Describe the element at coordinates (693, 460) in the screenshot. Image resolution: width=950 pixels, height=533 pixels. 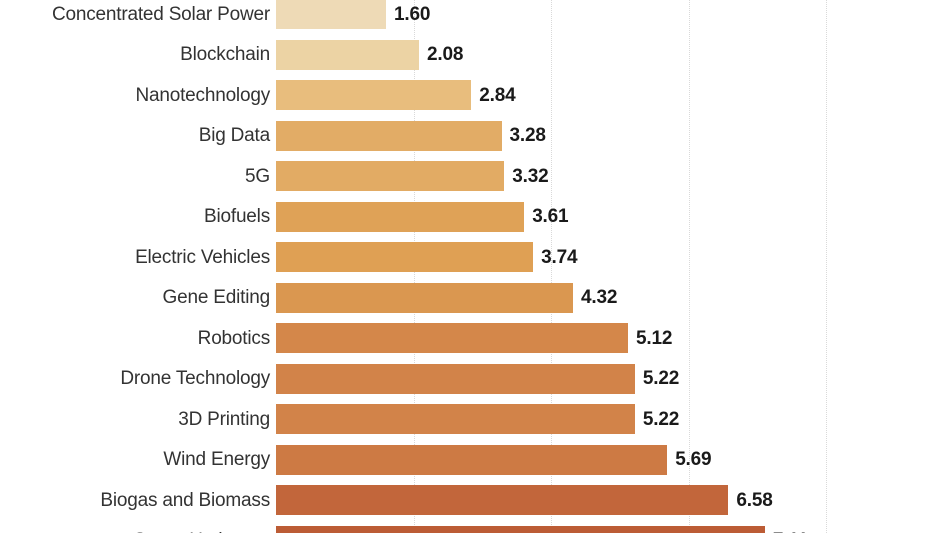
I see `bar-value-label: 5.69` at that location.